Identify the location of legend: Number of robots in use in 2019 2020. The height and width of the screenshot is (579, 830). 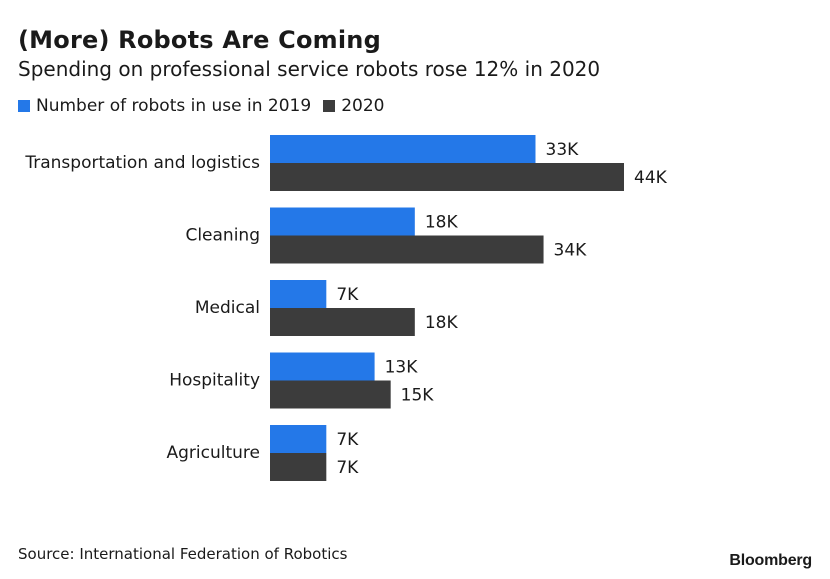
(207, 106).